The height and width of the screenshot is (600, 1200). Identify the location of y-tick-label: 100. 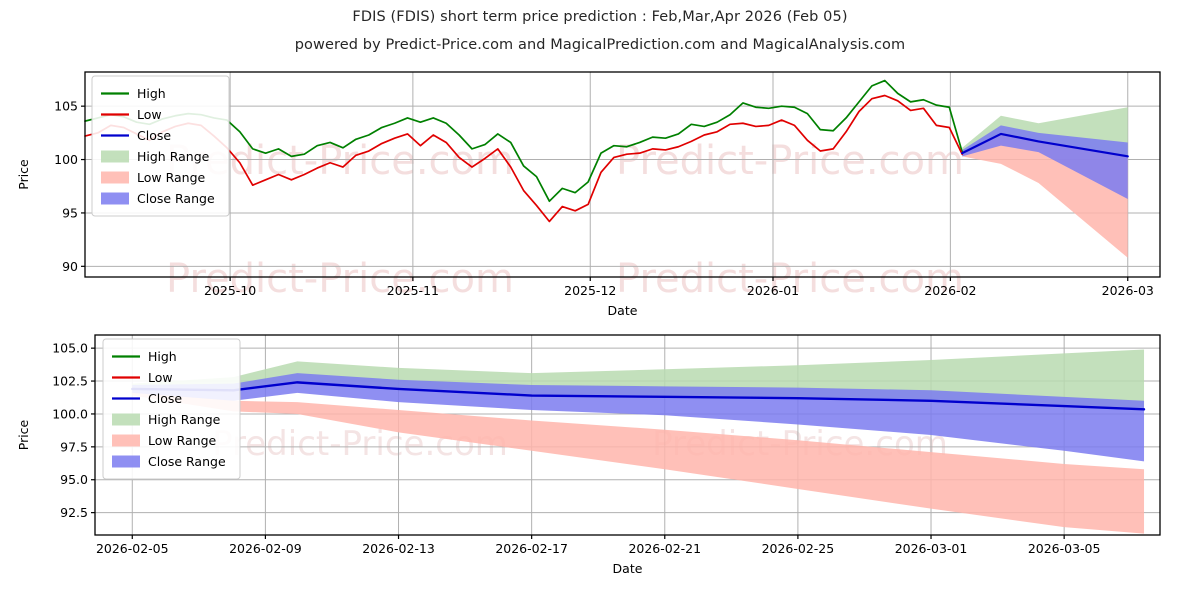
(66, 159).